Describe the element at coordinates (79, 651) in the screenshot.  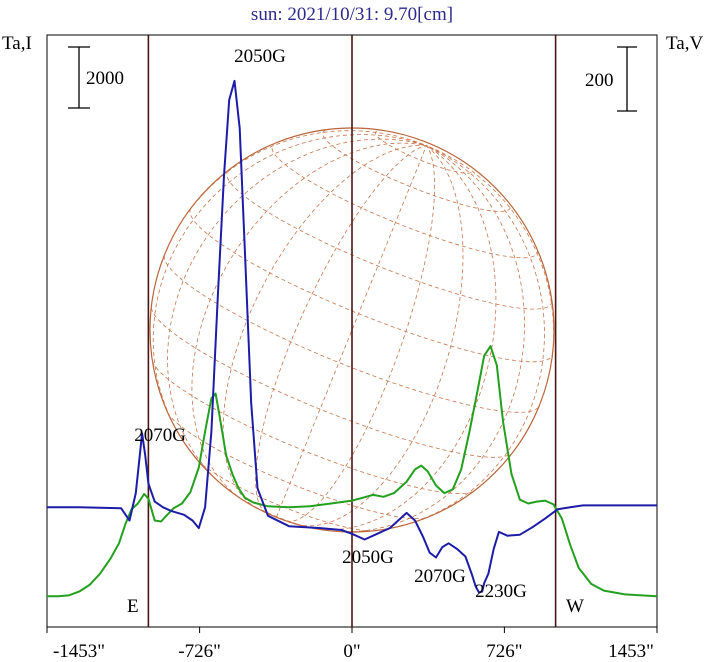
I see `x-tick-label: -1453"` at that location.